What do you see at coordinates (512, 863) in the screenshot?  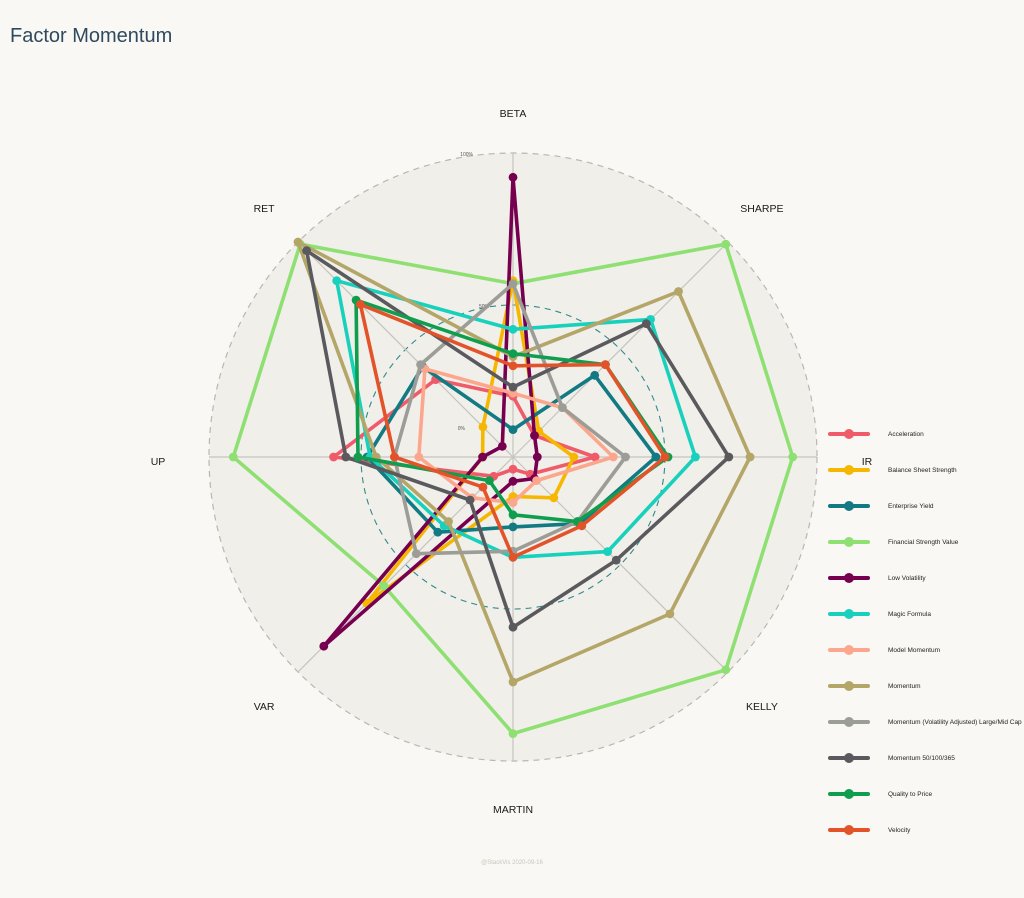 I see `watermark: @StackVis 2020-09-16` at bounding box center [512, 863].